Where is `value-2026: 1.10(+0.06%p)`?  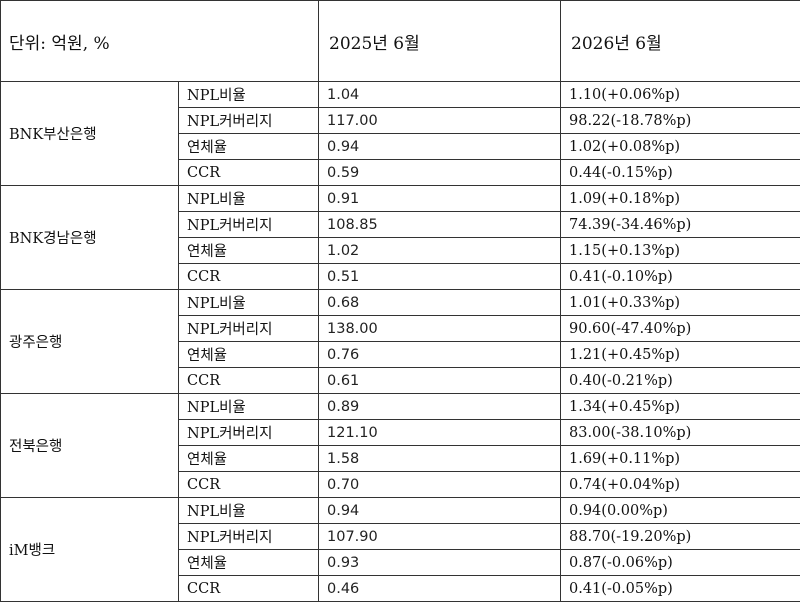 value-2026: 1.10(+0.06%p) is located at coordinates (680, 94).